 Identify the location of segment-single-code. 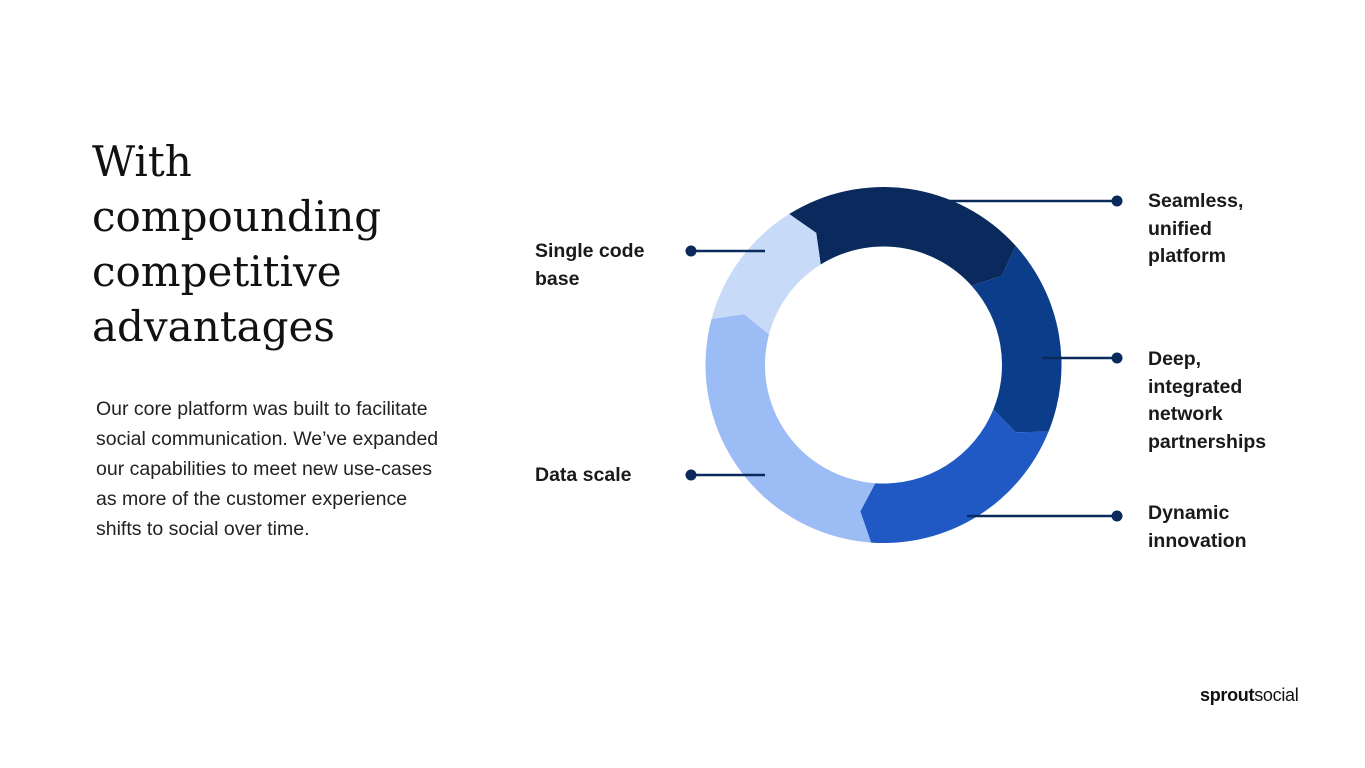
(766, 274).